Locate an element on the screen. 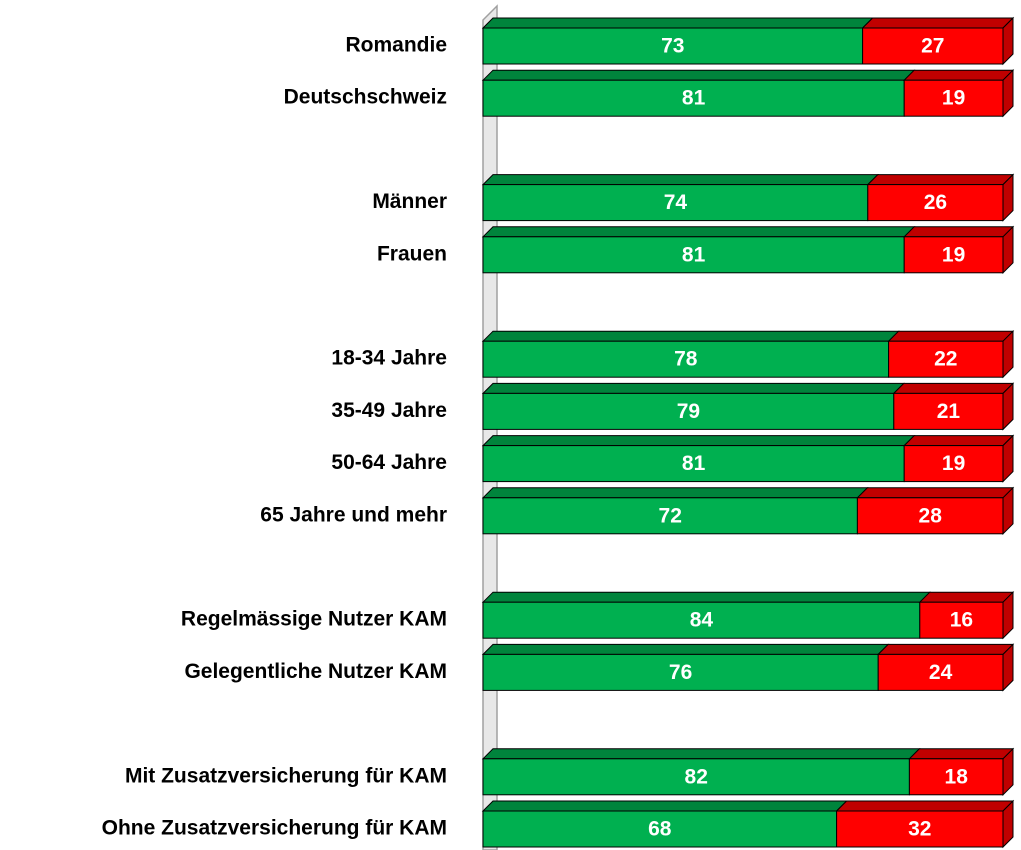 This screenshot has width=1021, height=850. data-label: 84 is located at coordinates (702, 620).